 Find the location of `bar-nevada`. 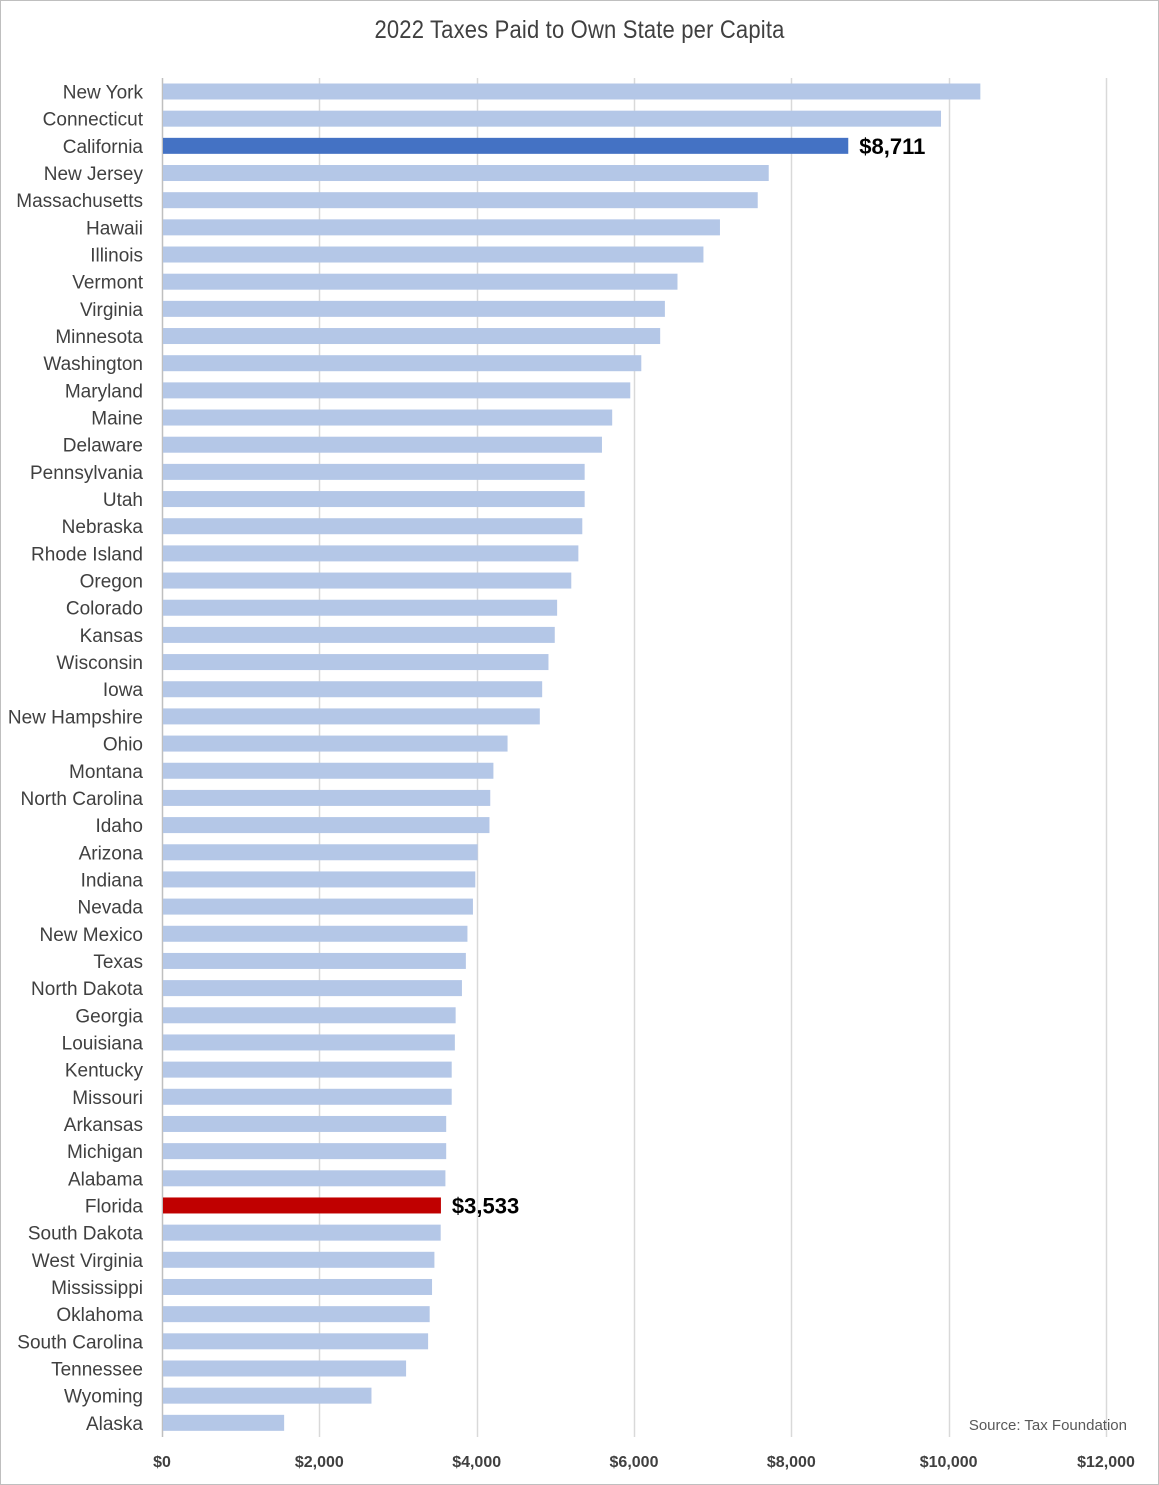

bar-nevada is located at coordinates (318, 906).